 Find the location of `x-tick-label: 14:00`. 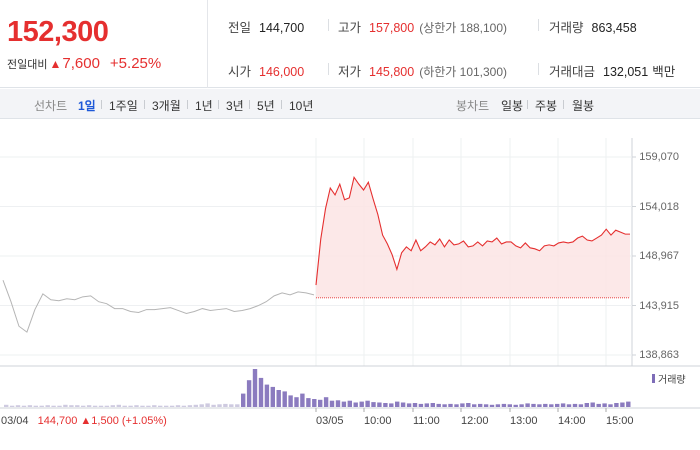

x-tick-label: 14:00 is located at coordinates (572, 421).